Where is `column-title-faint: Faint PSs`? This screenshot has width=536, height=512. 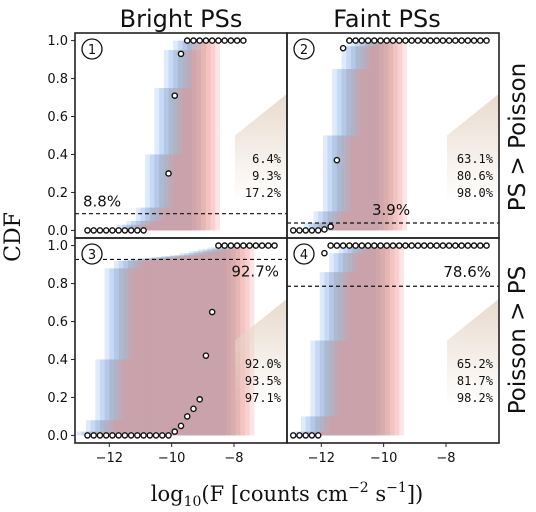
column-title-faint: Faint PSs is located at coordinates (386, 19).